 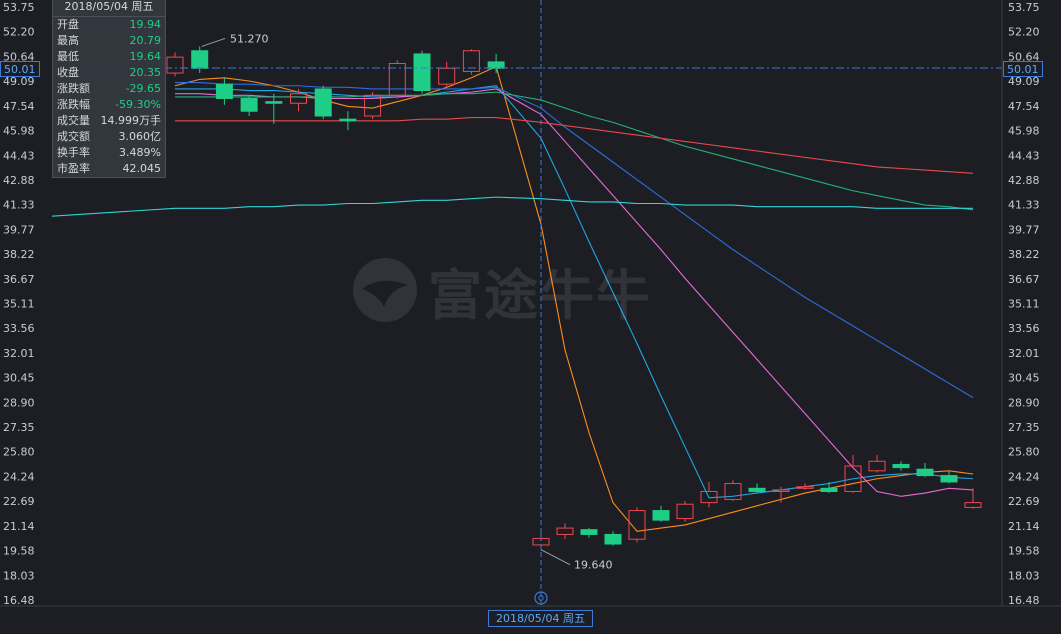 I want to click on y-tick-label-right: 18.03, so click(x=1024, y=575).